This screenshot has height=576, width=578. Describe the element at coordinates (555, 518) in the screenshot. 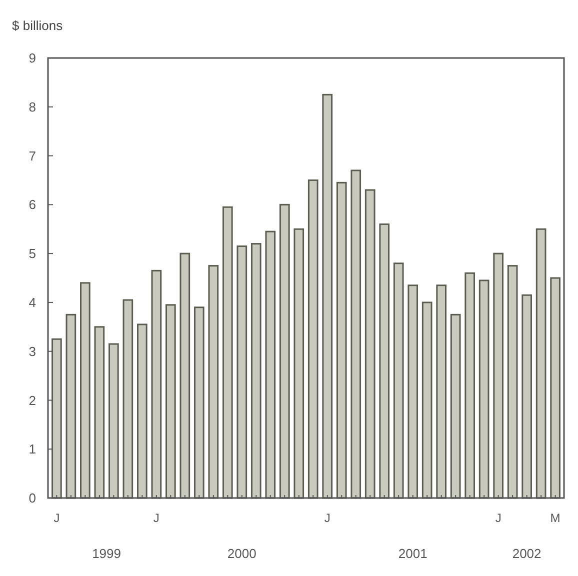

I see `x-tick-label: M` at that location.